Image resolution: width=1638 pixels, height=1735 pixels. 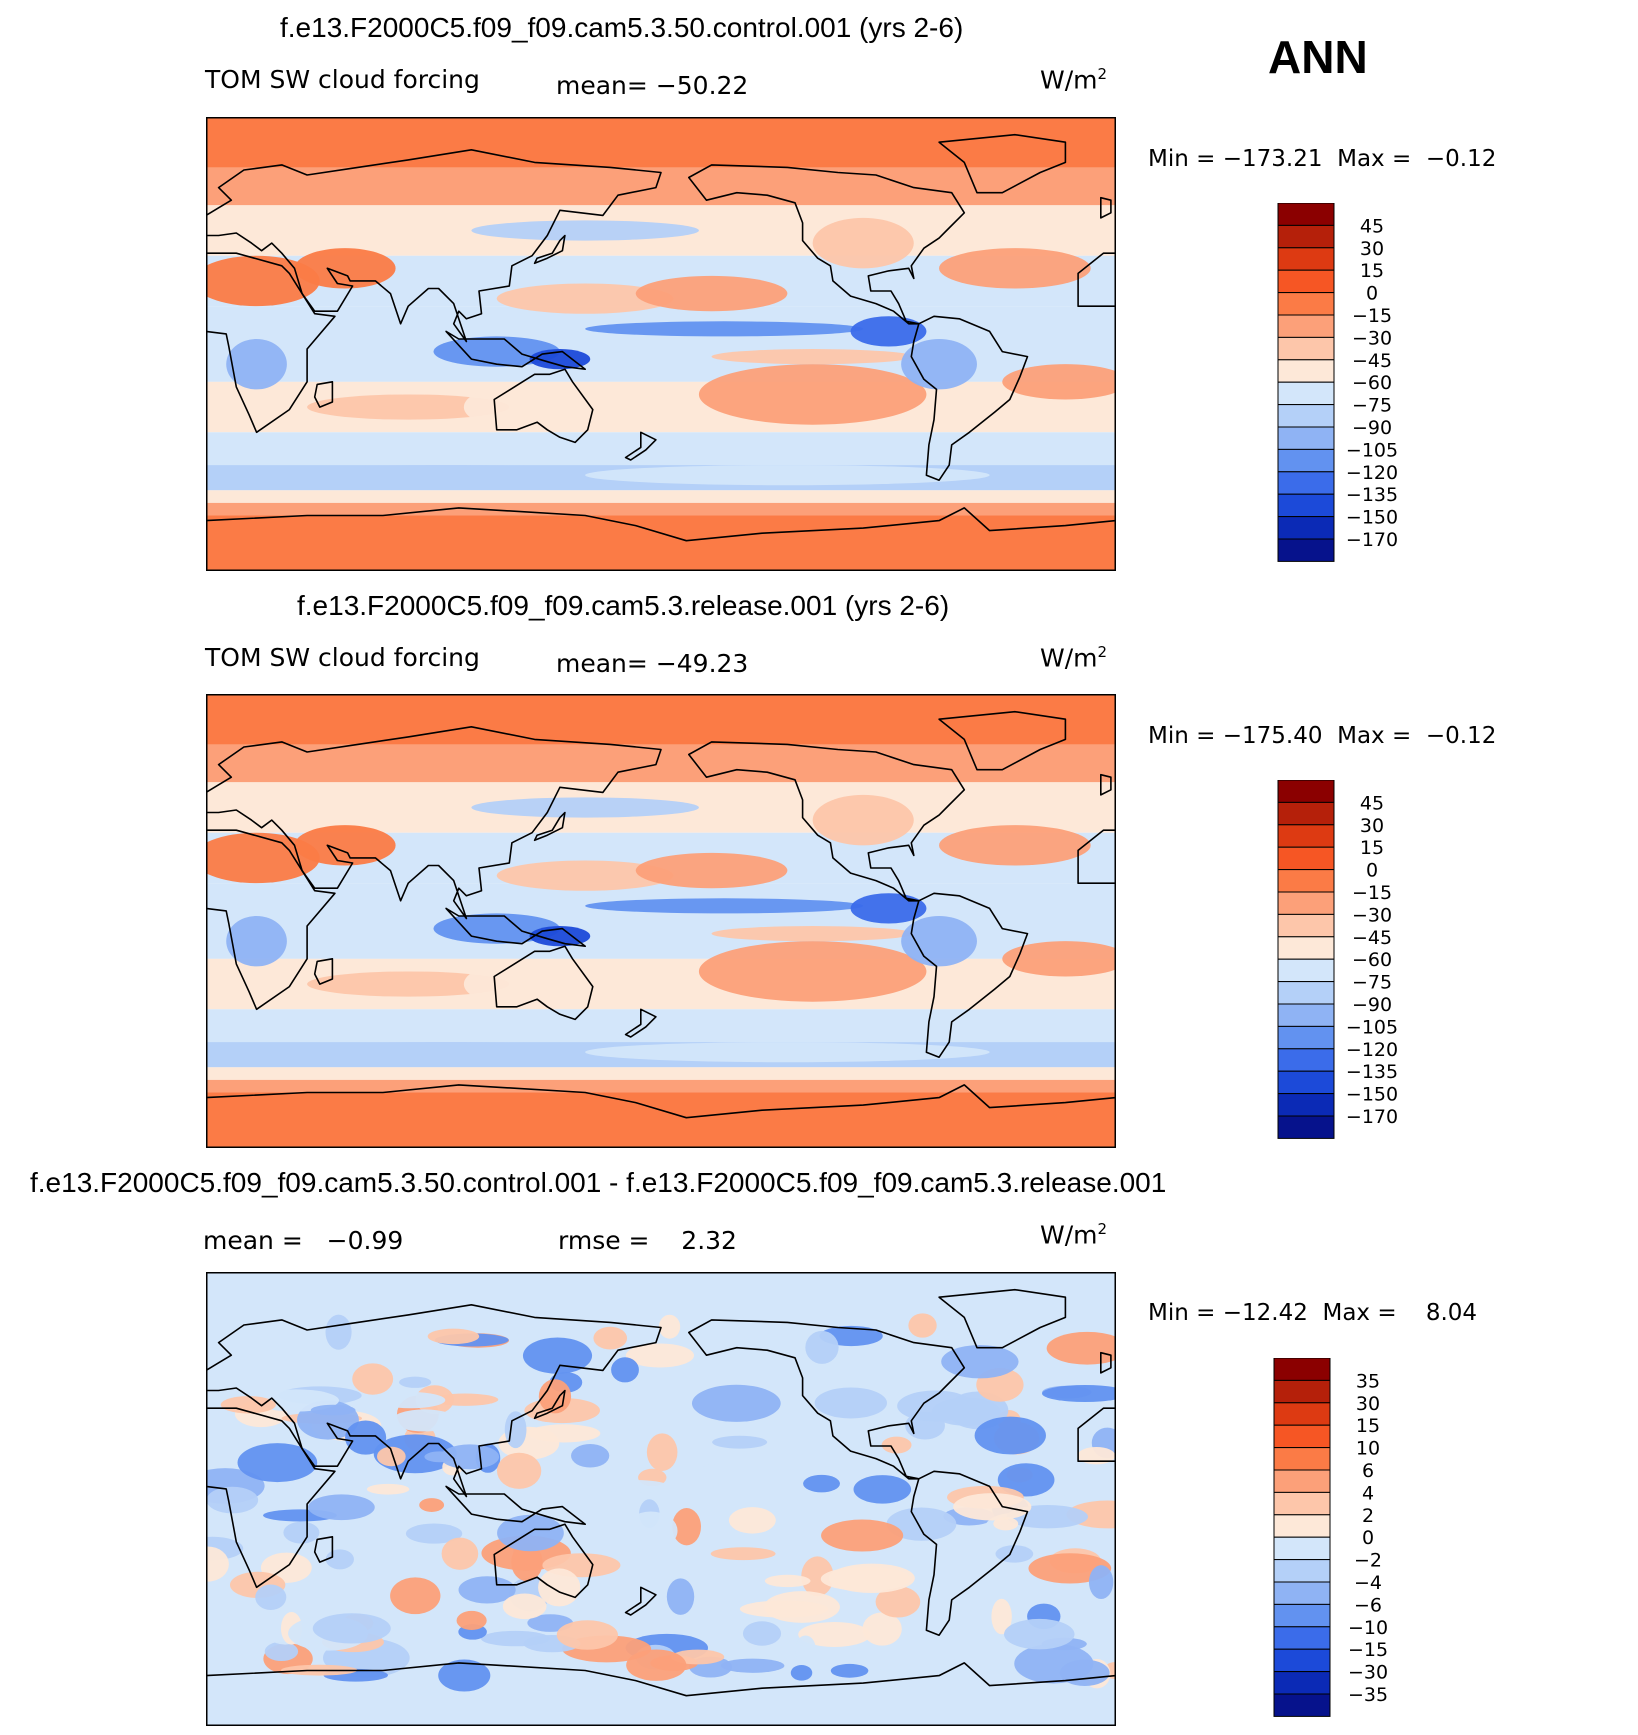 I want to click on colorbar-tick-label: −90, so click(x=1372, y=428).